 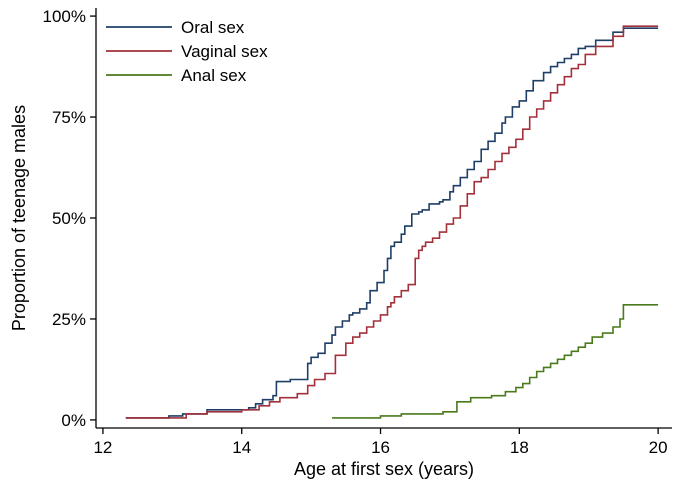 I want to click on x-tick-label: 12, so click(x=102, y=447).